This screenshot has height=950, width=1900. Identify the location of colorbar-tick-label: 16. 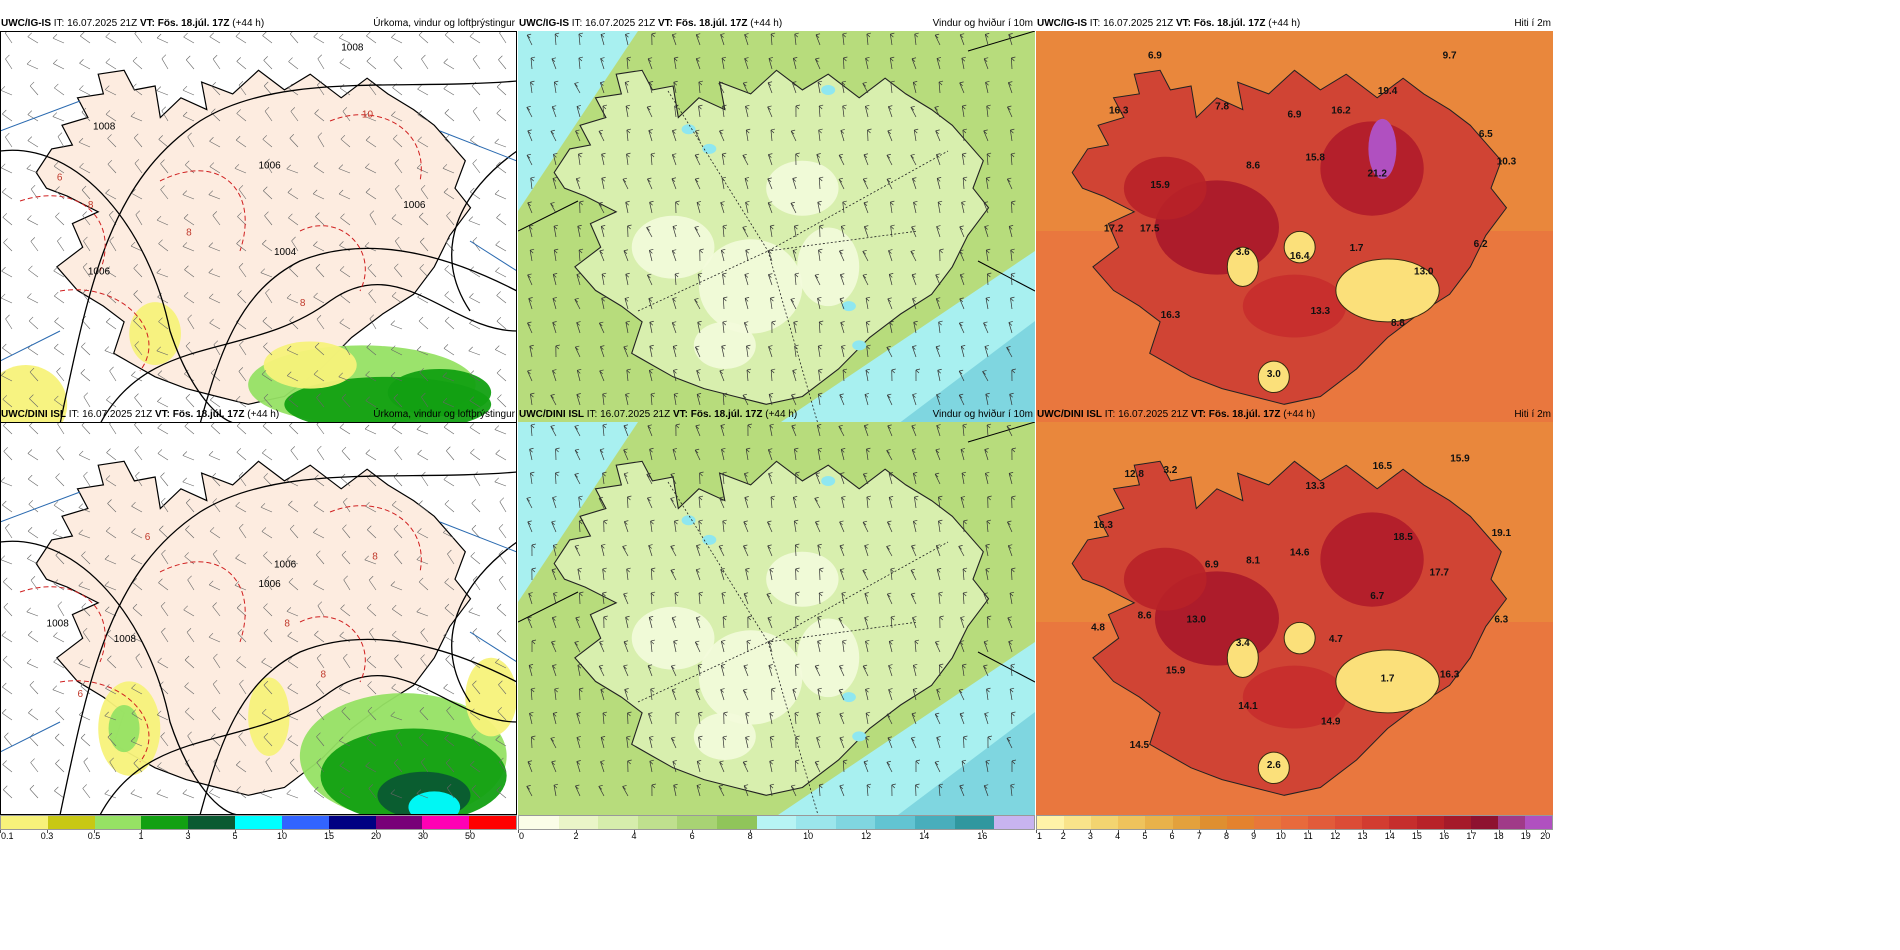
(1444, 836).